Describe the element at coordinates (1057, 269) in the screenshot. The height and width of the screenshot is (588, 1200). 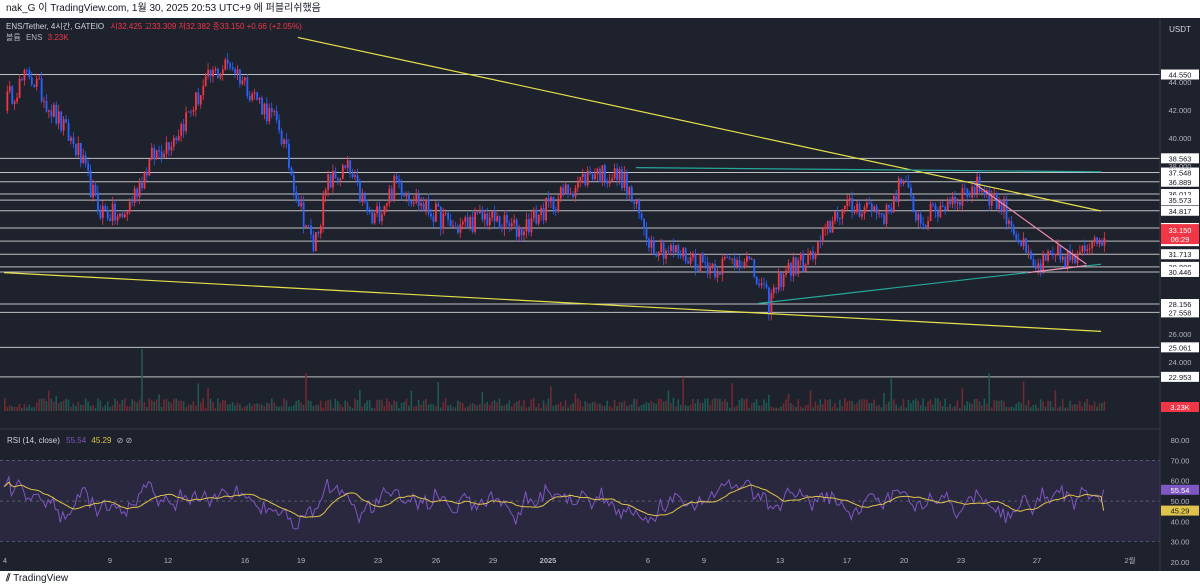
I see `pink-wedge-bottom-trendline` at that location.